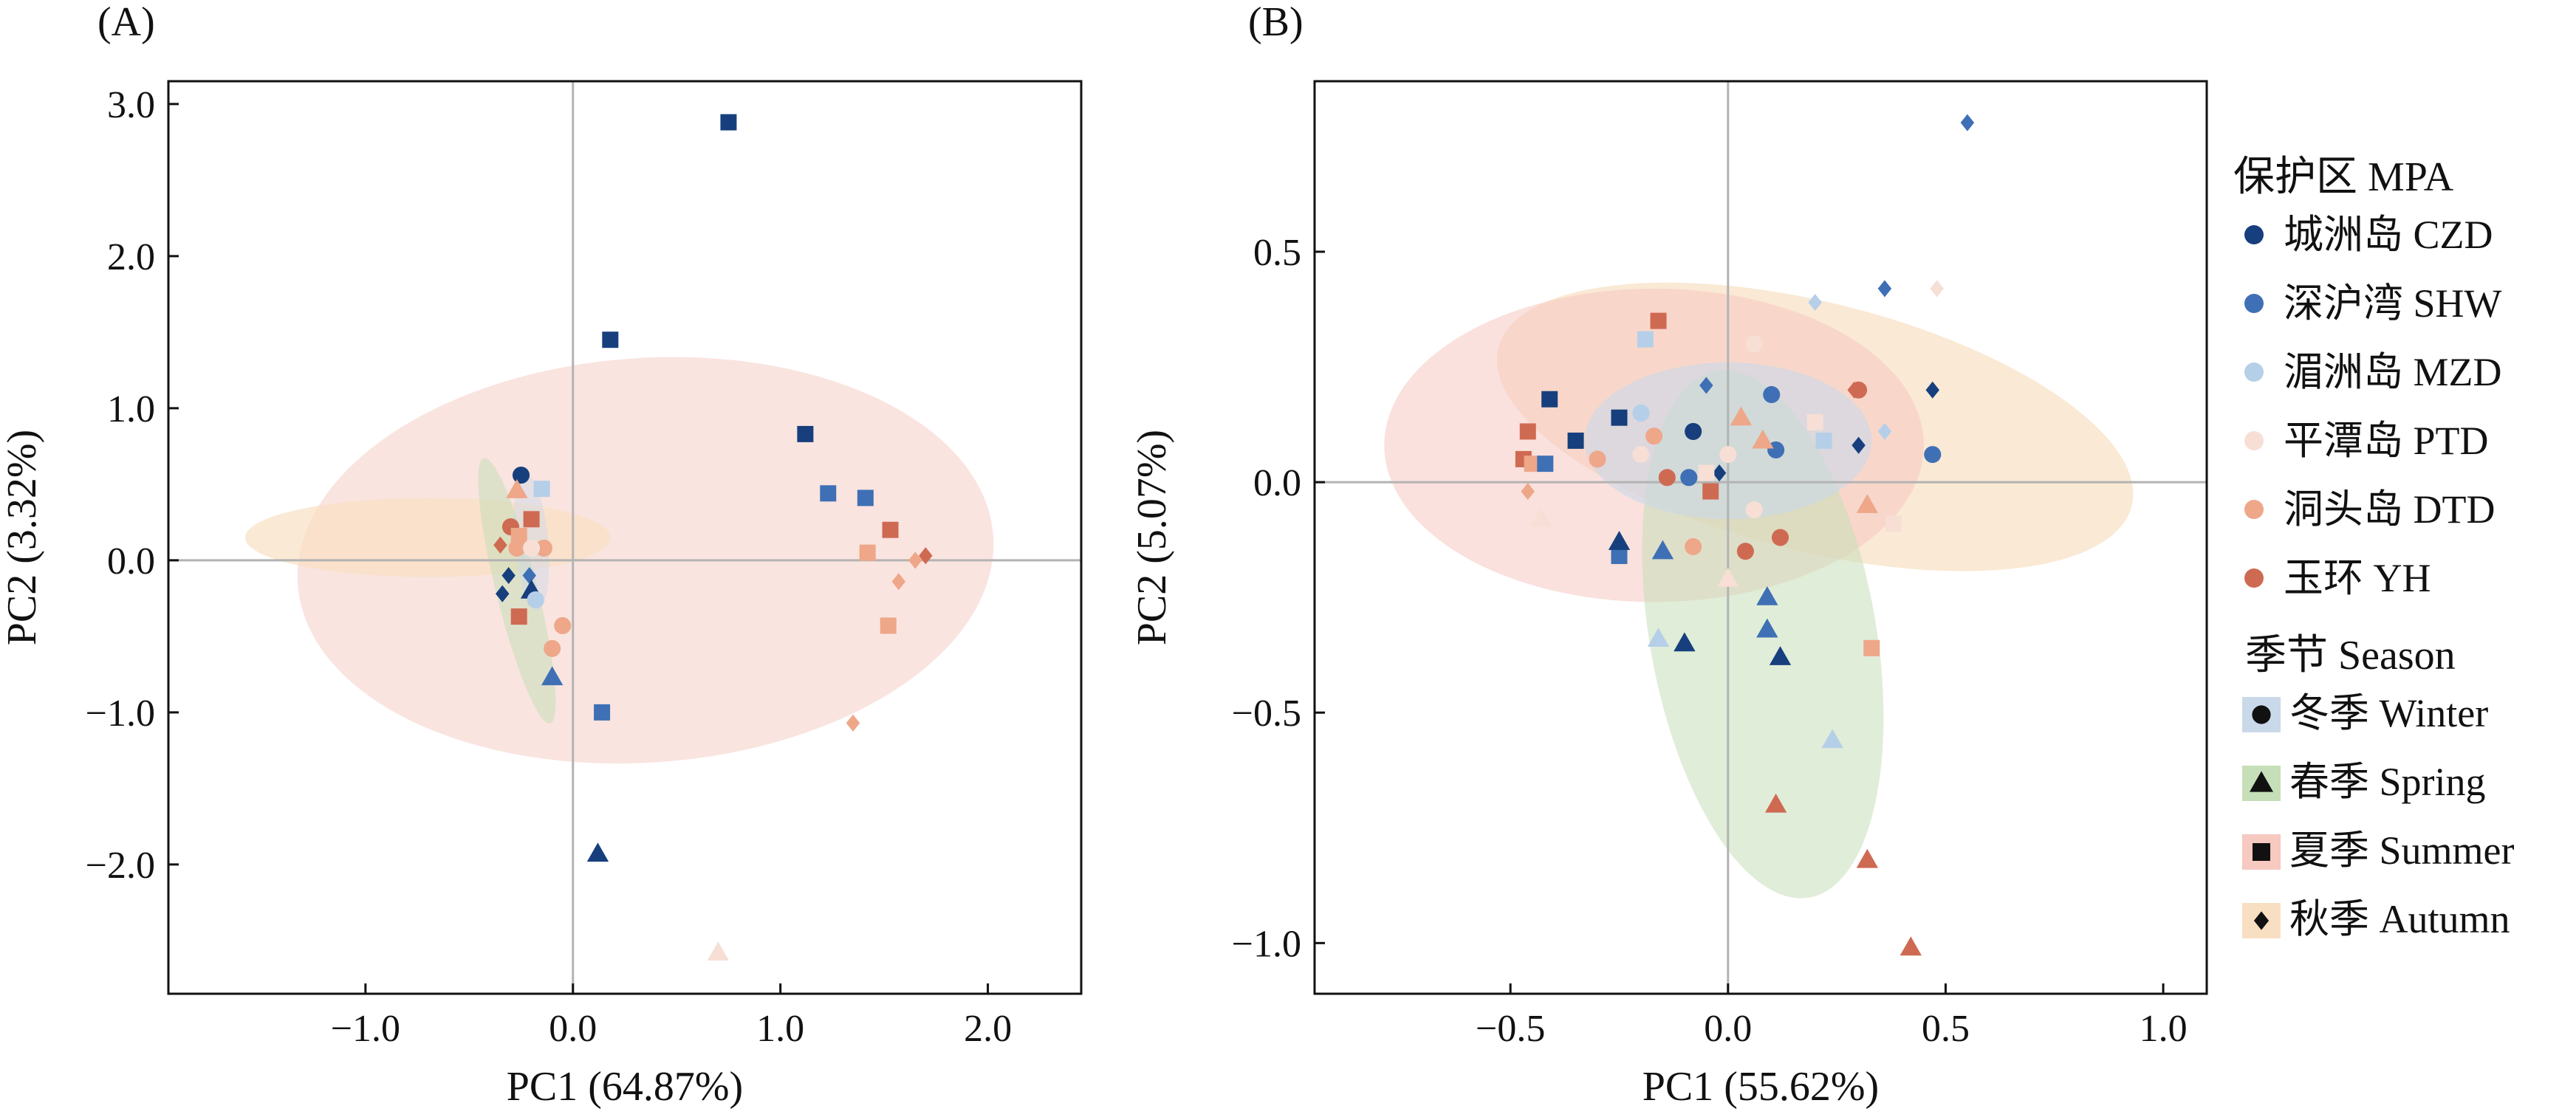  I want to click on panel-a-ytick-label: 1.0, so click(131, 409).